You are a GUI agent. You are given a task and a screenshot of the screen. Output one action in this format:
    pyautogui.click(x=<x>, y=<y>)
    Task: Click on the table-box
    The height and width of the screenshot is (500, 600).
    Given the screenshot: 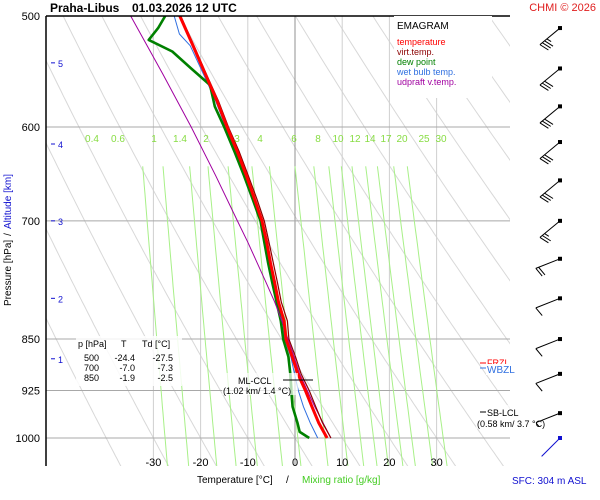 What is the action you would take?
    pyautogui.click(x=129, y=361)
    